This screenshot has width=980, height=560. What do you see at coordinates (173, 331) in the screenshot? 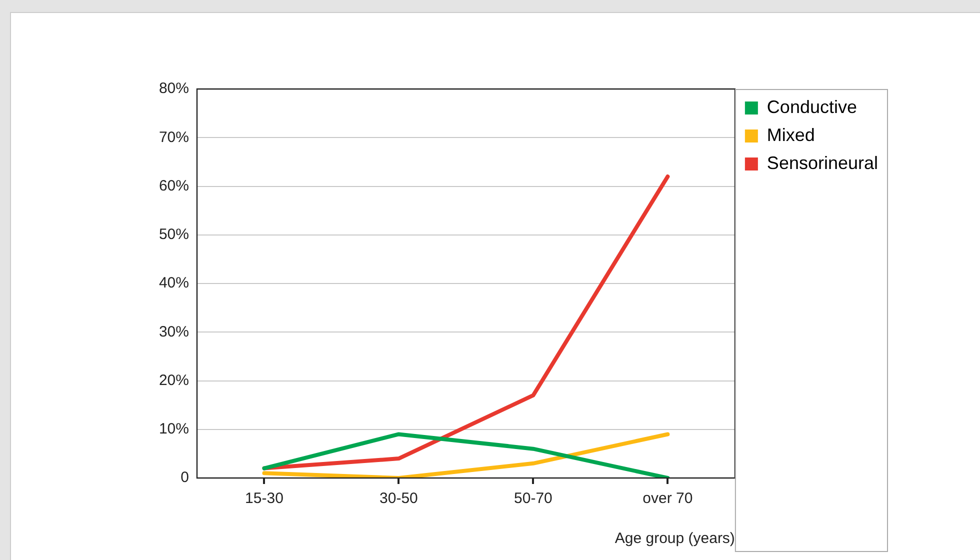
I see `y-tick-label: 30%` at bounding box center [173, 331].